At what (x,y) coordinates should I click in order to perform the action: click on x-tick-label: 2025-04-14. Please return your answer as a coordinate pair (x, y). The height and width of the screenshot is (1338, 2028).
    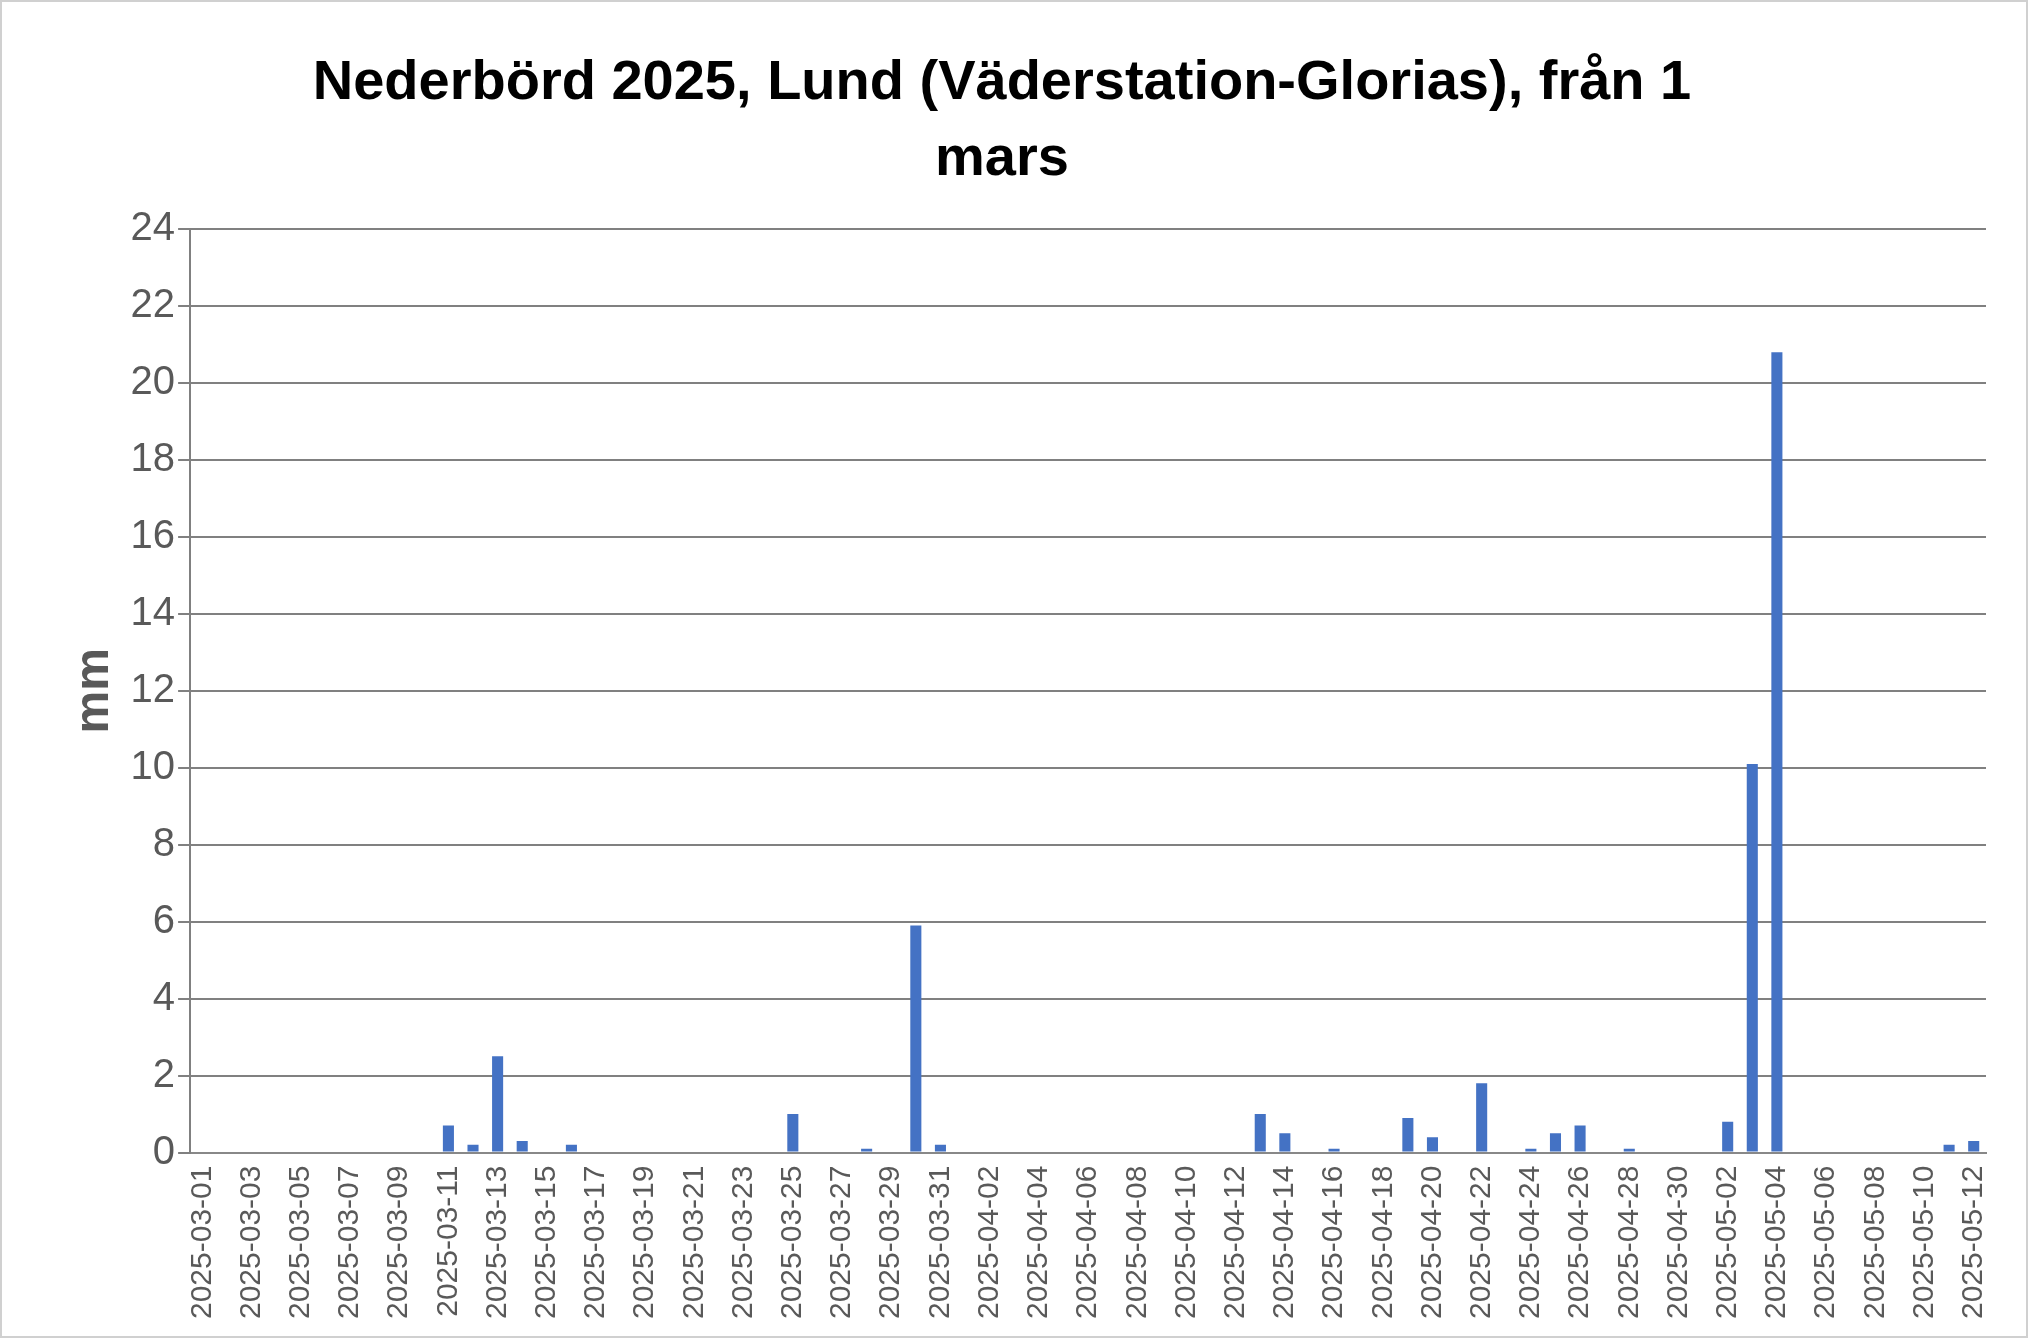
    Looking at the image, I should click on (1283, 1242).